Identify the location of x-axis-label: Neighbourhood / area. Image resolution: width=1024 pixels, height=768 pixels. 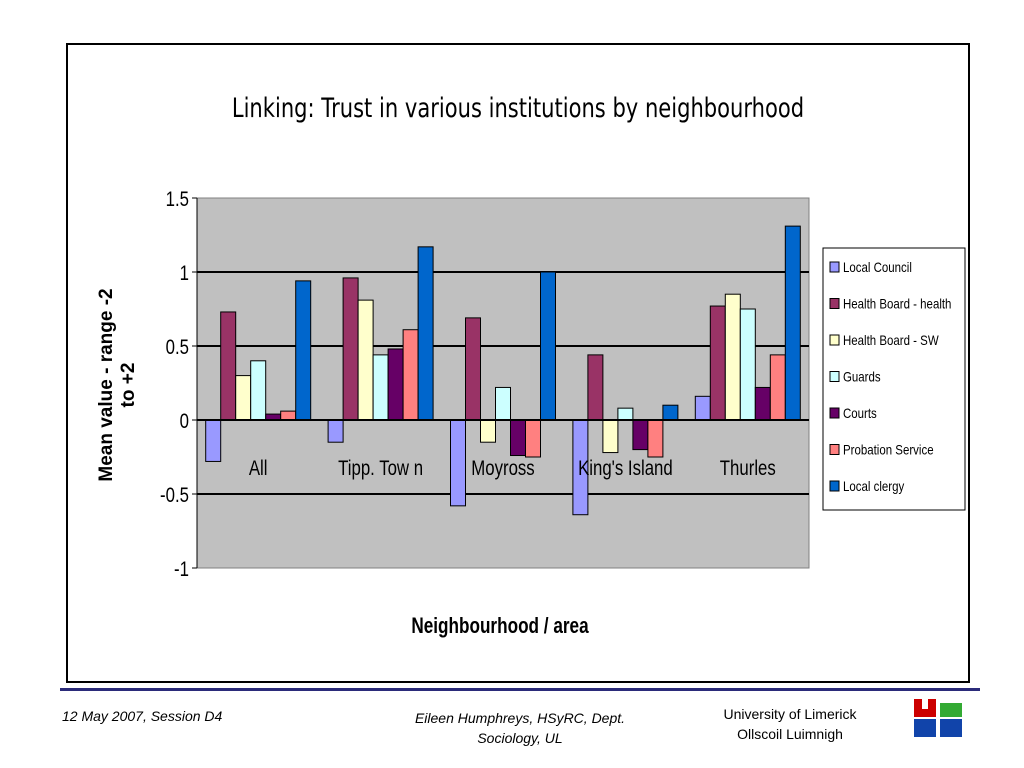
(500, 626).